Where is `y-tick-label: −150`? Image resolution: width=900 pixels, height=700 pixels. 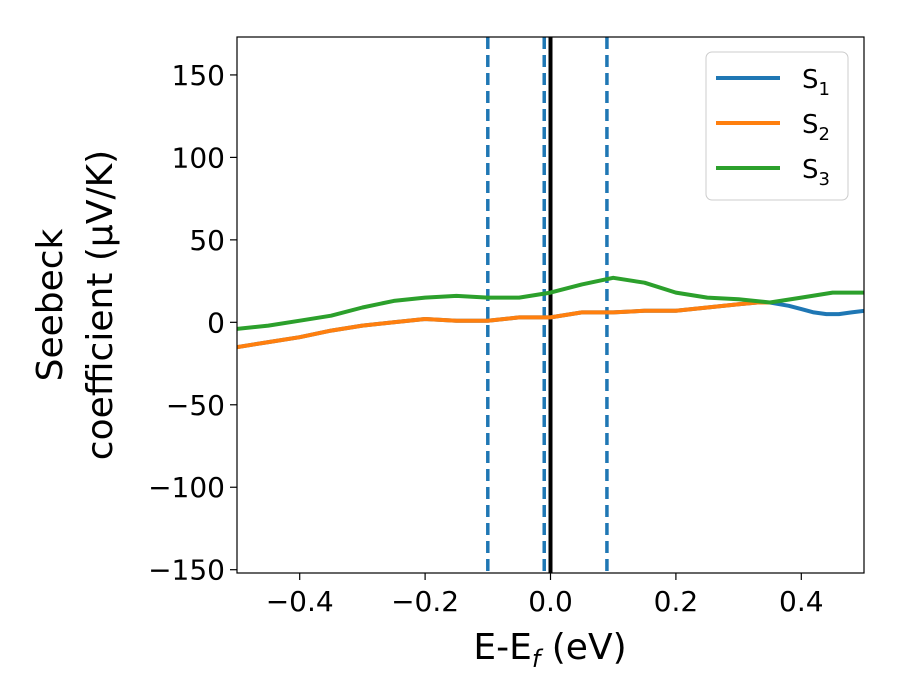
y-tick-label: −150 is located at coordinates (186, 570).